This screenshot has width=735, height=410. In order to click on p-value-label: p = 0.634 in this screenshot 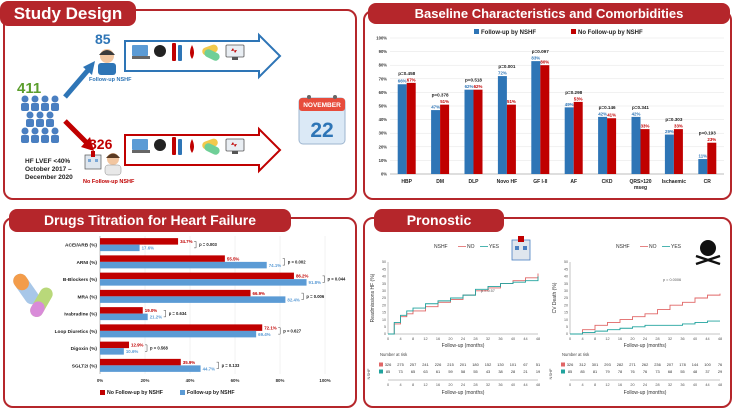, I will do `click(178, 313)`.